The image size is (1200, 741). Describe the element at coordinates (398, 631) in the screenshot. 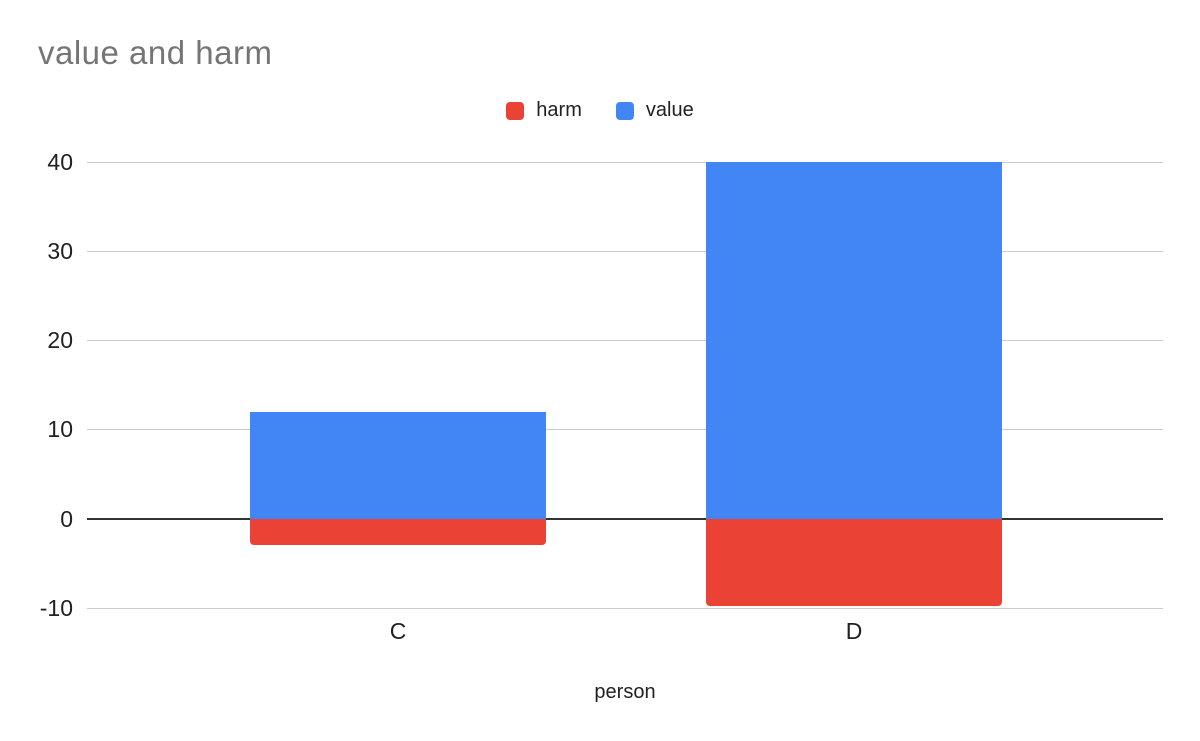

I see `x-tick-label-C: C` at that location.